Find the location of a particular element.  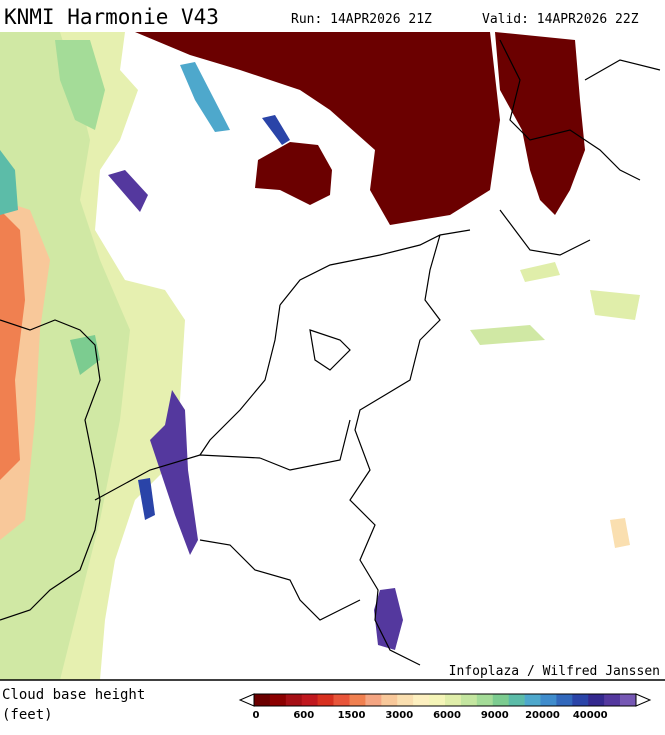

legend-title: Cloud base height is located at coordinates (73, 695).